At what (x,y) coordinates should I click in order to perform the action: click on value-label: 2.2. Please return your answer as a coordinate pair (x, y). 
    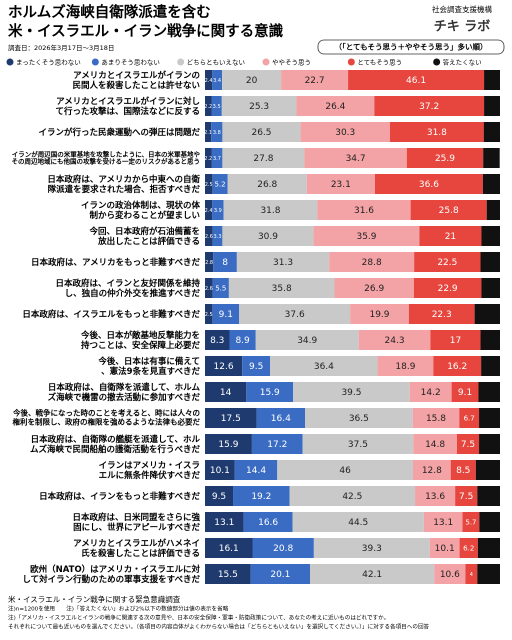
    Looking at the image, I should click on (208, 159).